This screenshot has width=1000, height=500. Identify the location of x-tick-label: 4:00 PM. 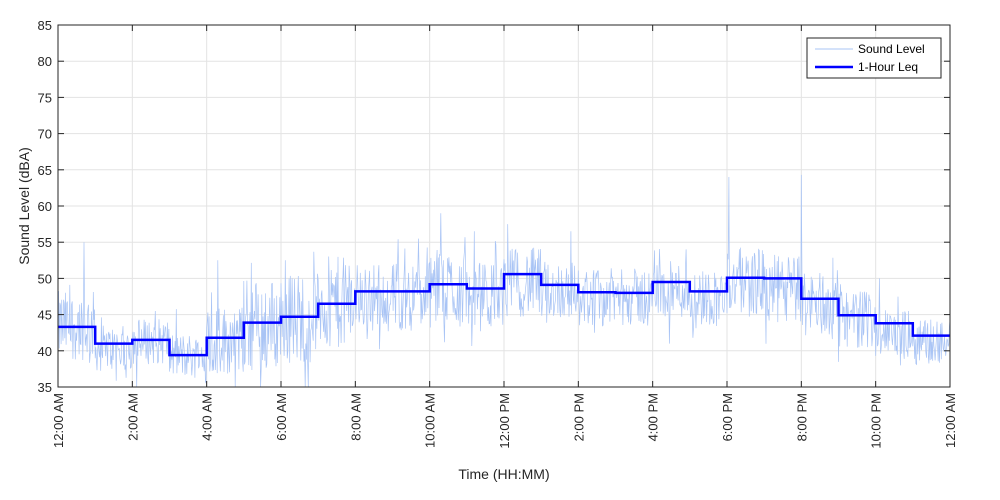
(653, 417).